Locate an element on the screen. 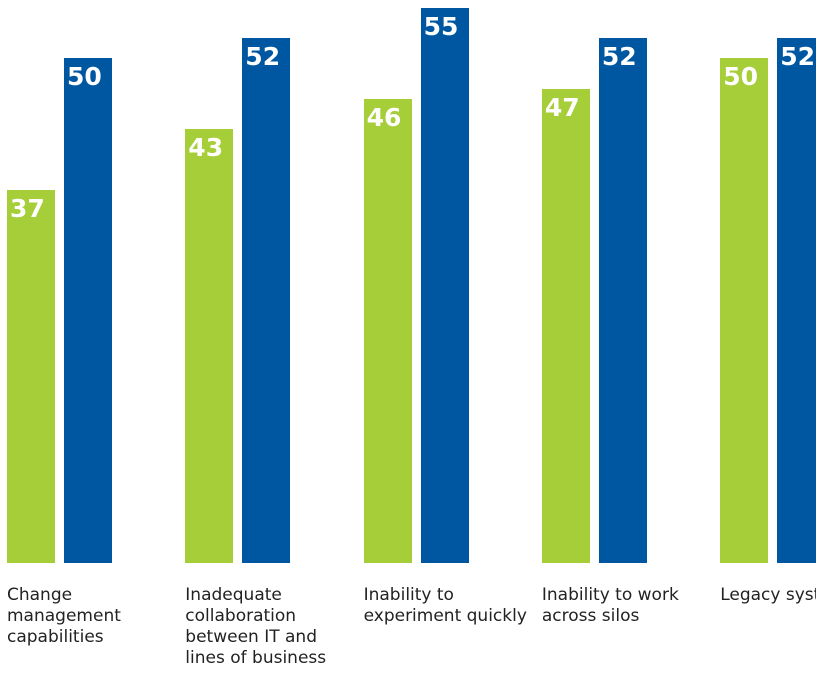 This screenshot has height=681, width=816. value-label: 47 is located at coordinates (562, 107).